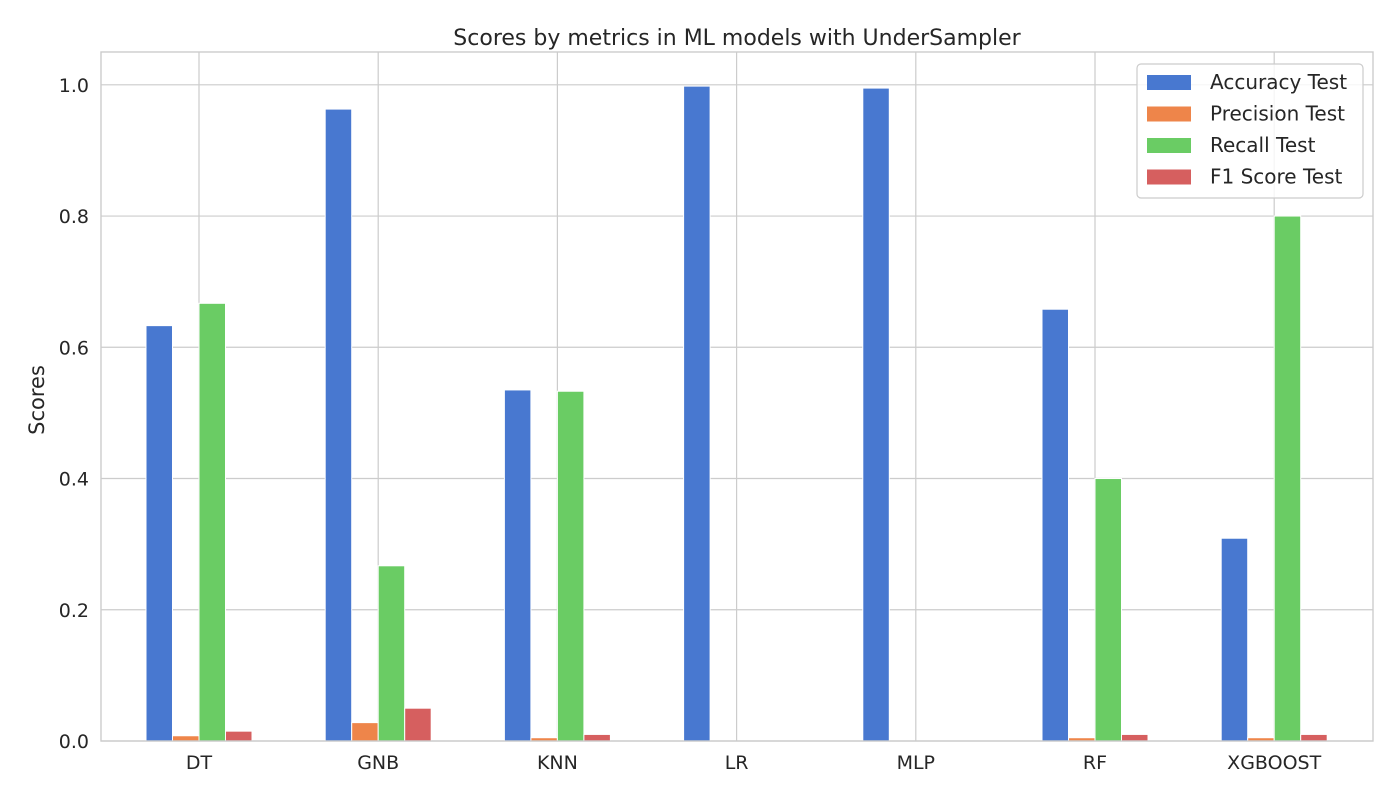 The width and height of the screenshot is (1400, 800). Describe the element at coordinates (697, 413) in the screenshot. I see `bar-lr-accuracy-test` at that location.